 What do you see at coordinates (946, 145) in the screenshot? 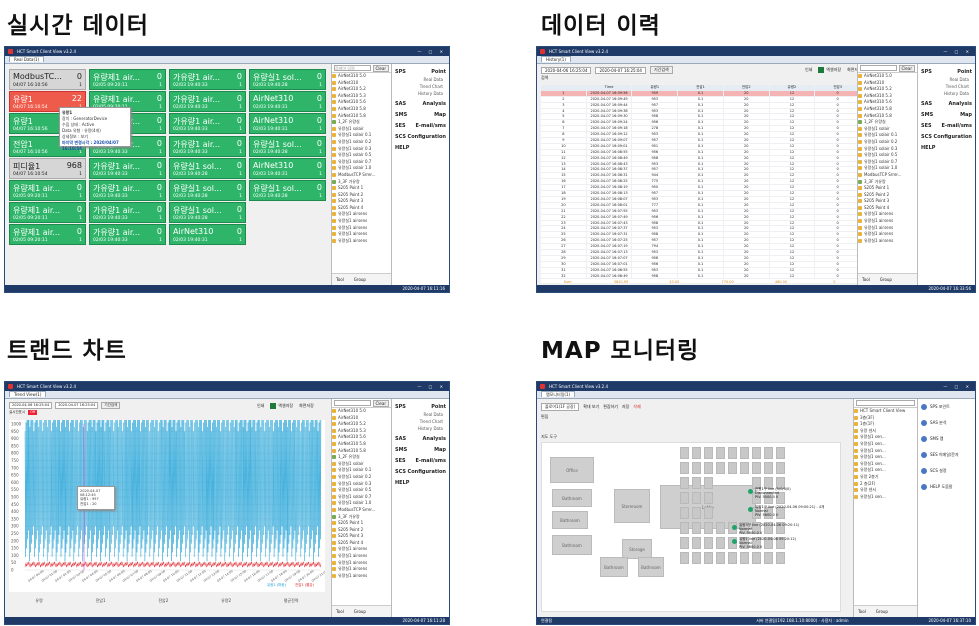
I see `menu-item-help: HELP` at bounding box center [946, 145].